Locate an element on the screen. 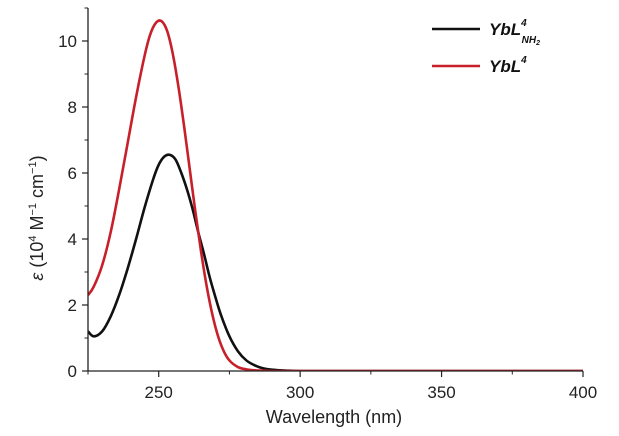 This screenshot has height=436, width=619. y-axis-exp3: −1 is located at coordinates (33, 167).